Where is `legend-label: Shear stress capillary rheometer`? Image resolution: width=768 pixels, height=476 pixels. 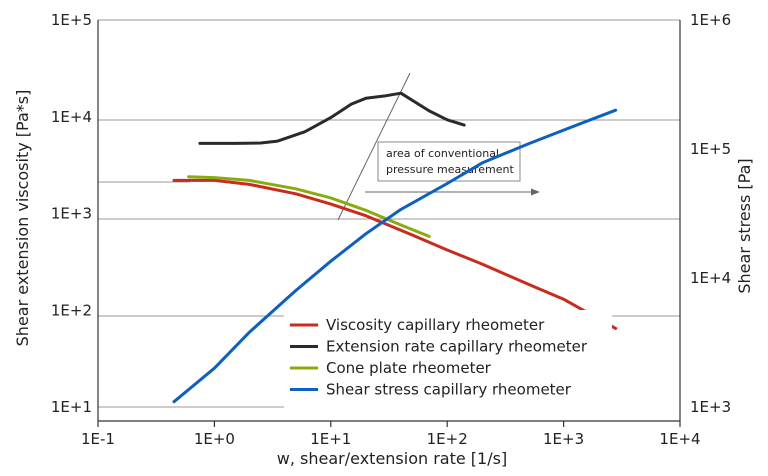 legend-label: Shear stress capillary rheometer is located at coordinates (449, 390).